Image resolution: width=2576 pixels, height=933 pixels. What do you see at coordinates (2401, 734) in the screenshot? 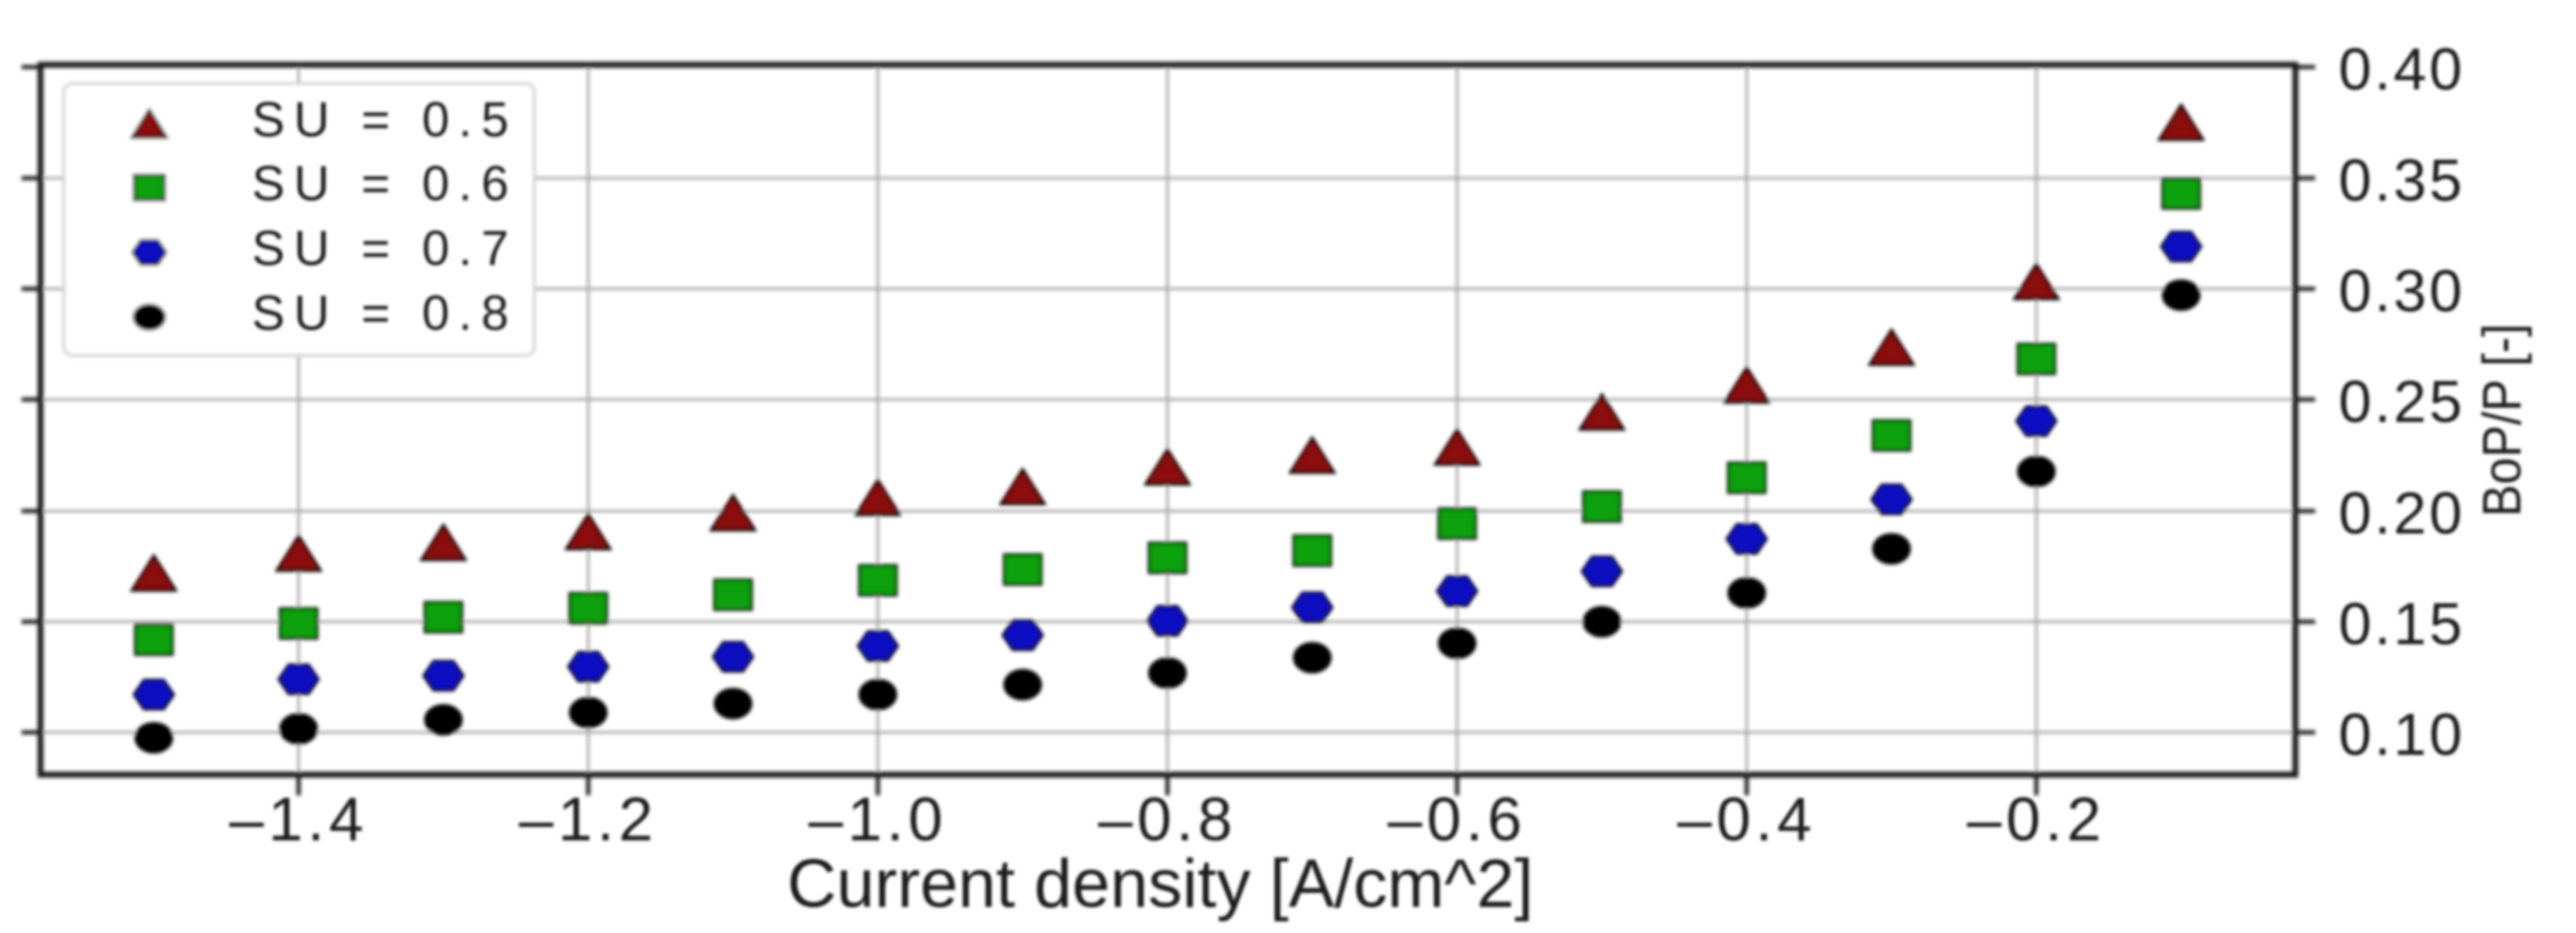
I see `svg-text: 0.10` at bounding box center [2401, 734].